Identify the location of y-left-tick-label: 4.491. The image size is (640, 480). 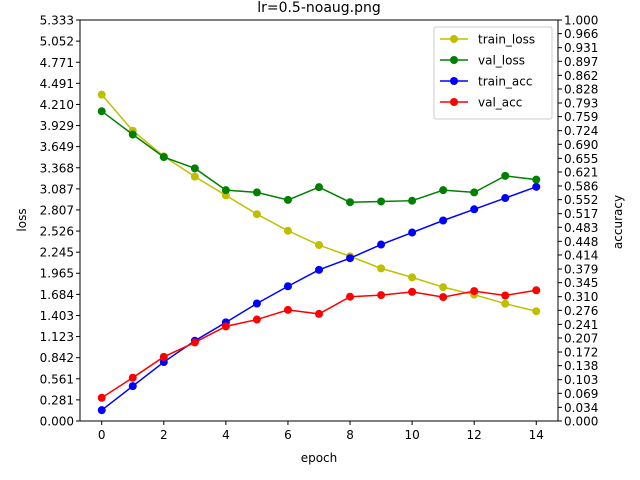
(57, 84).